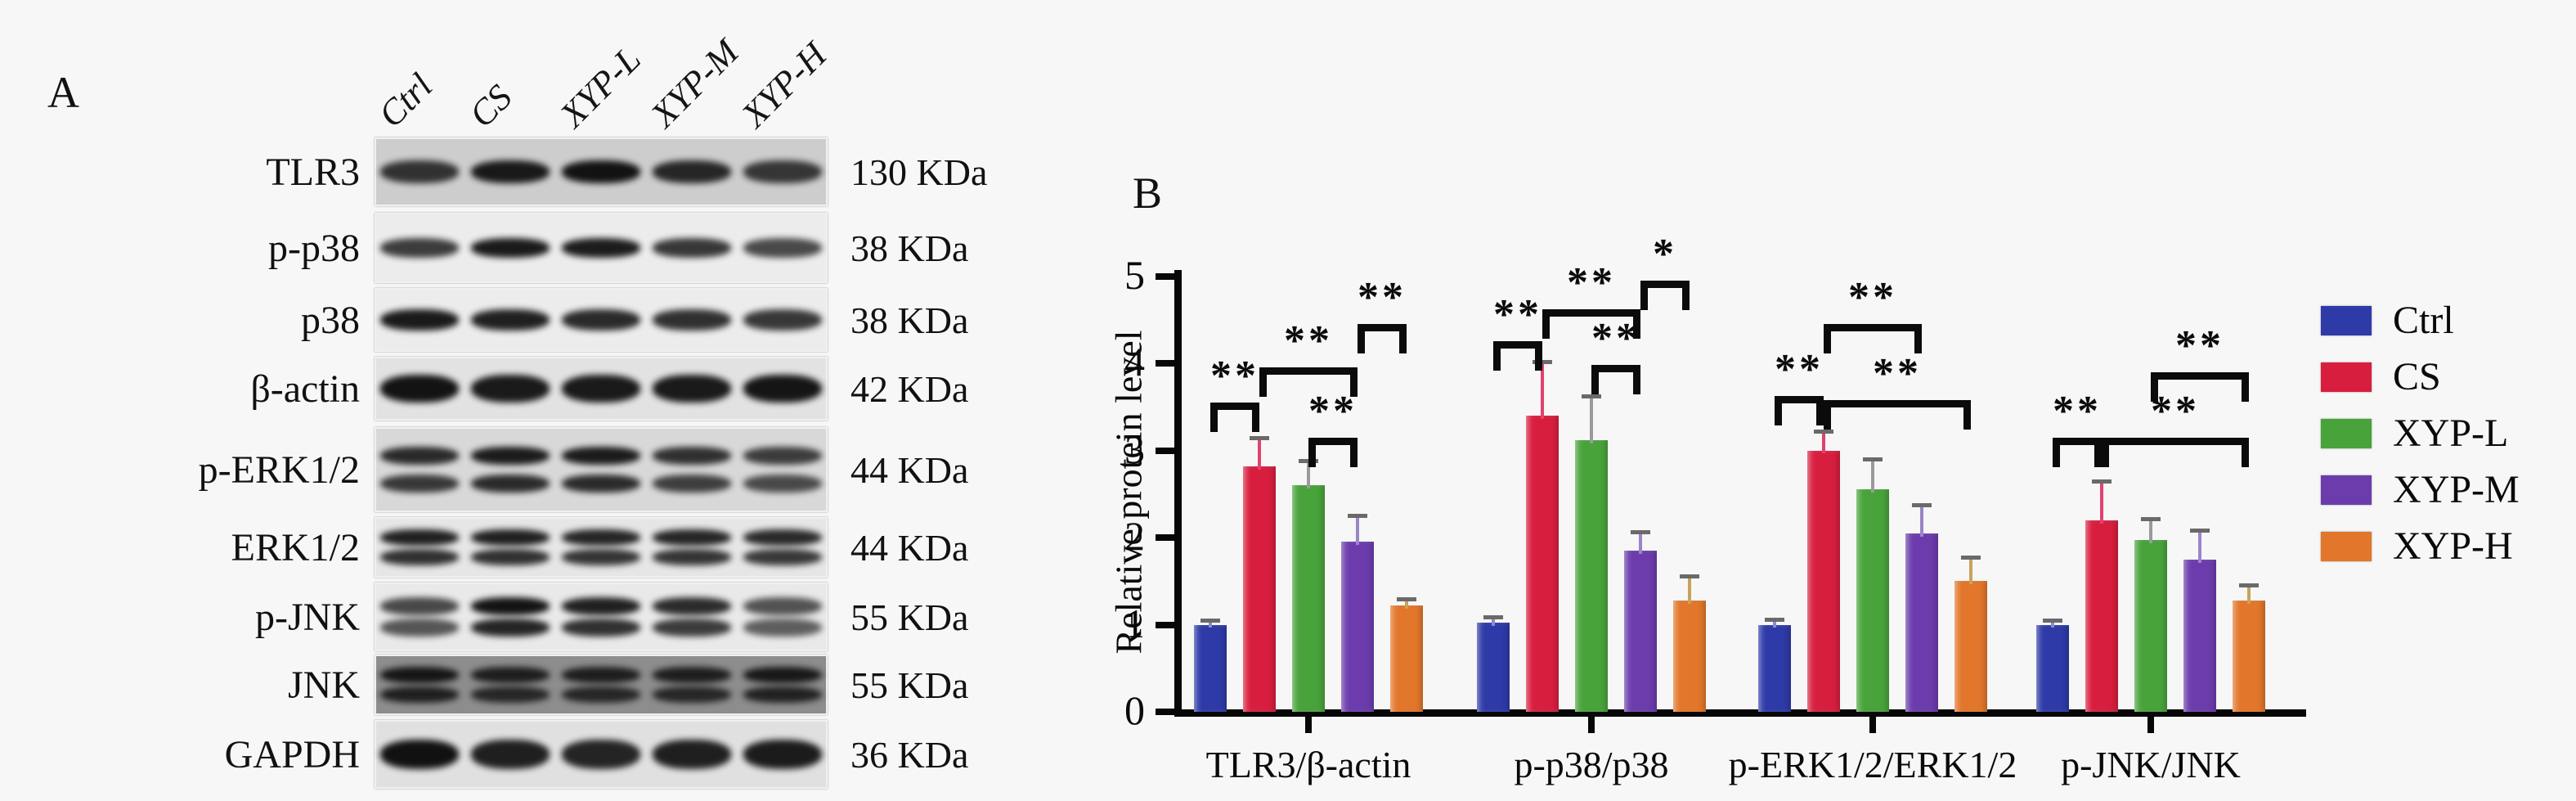  I want to click on protein-label: p-p38, so click(314, 248).